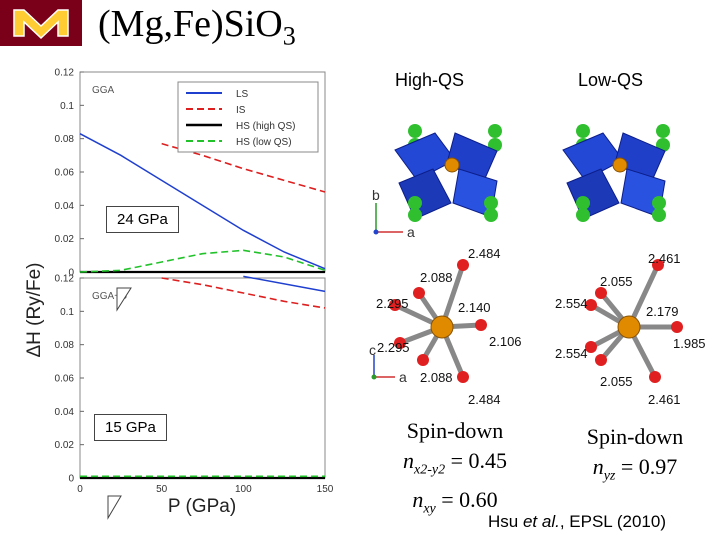 The width and height of the screenshot is (720, 540). I want to click on gga-y-ticks: 0.12 0.1 0.08 0.06 0.04 0.02 0, so click(69, 173).